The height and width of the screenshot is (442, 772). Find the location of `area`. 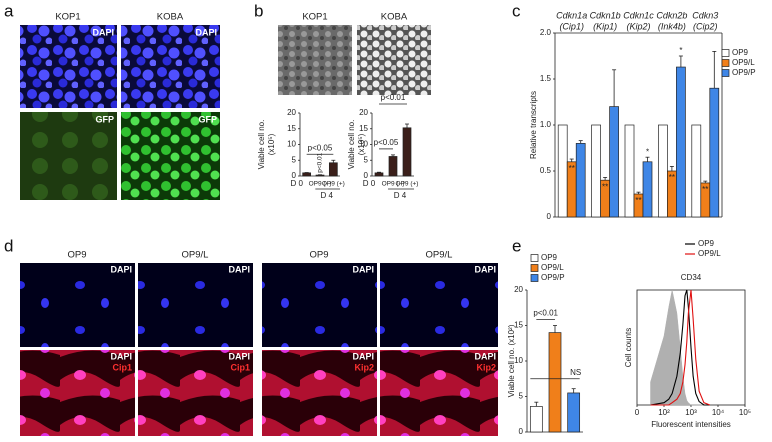

area is located at coordinates (680, 347).